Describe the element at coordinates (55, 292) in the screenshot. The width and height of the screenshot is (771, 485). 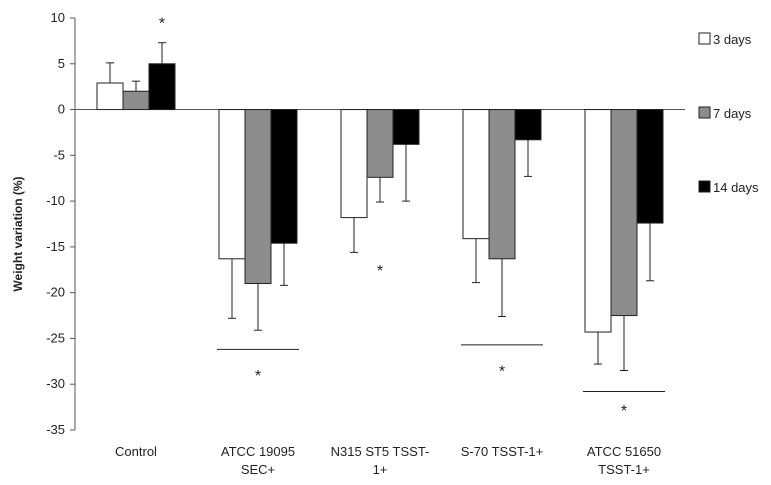
I see `y-tick-label: -20` at that location.